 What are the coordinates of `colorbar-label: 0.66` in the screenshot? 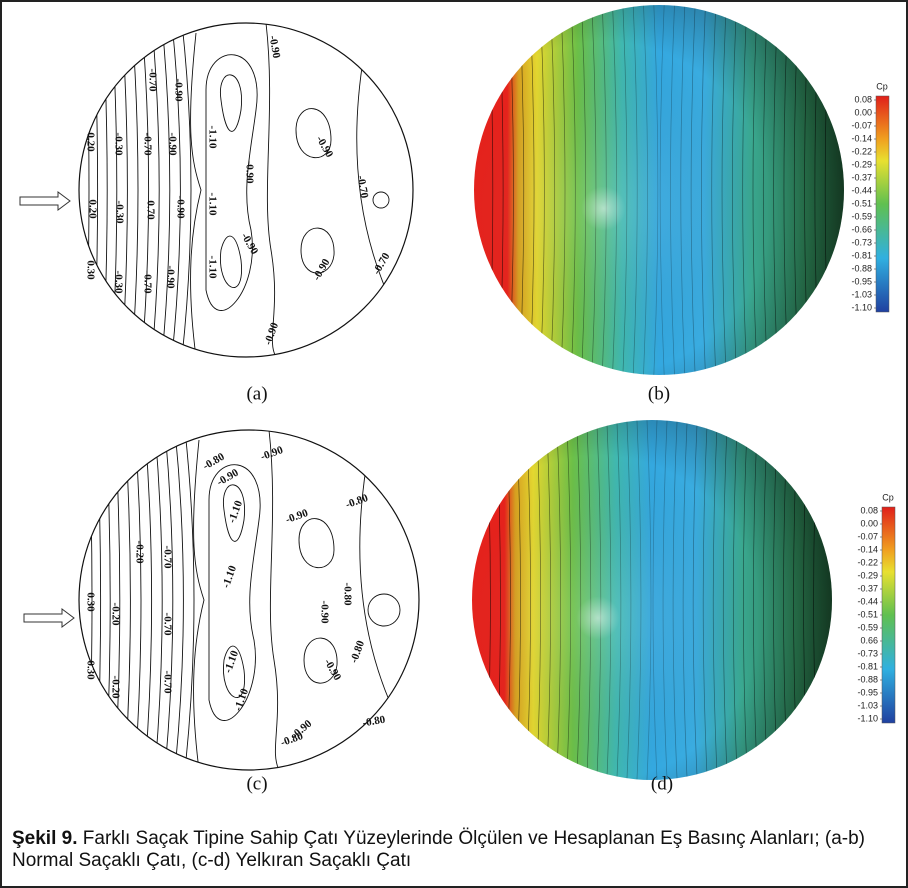 It's located at (869, 640).